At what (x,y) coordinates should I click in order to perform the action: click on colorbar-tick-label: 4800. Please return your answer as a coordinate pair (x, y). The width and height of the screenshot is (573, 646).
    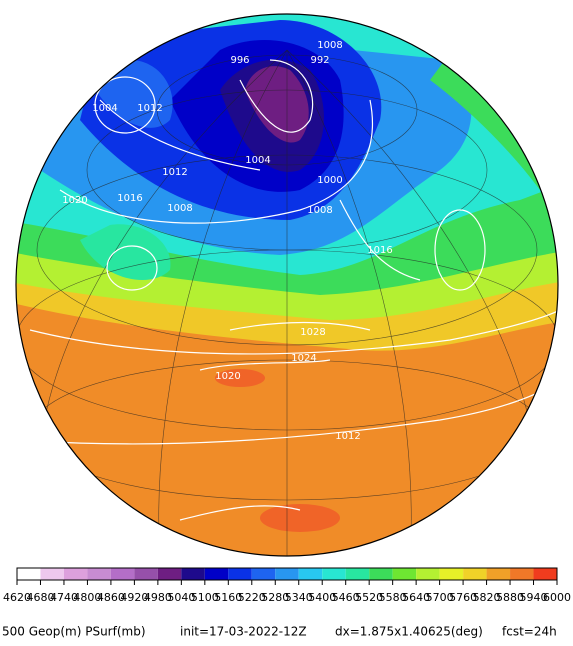
    Looking at the image, I should click on (87, 597).